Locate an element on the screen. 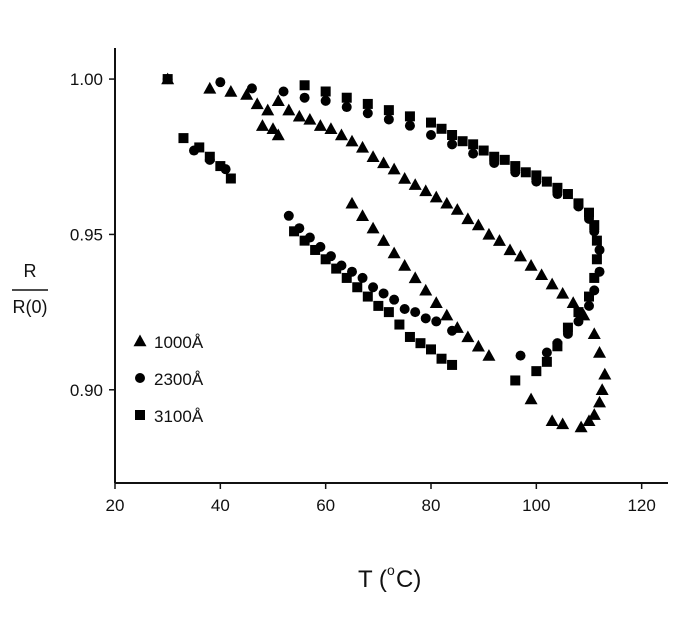  x-tick-label: 100 is located at coordinates (536, 505).